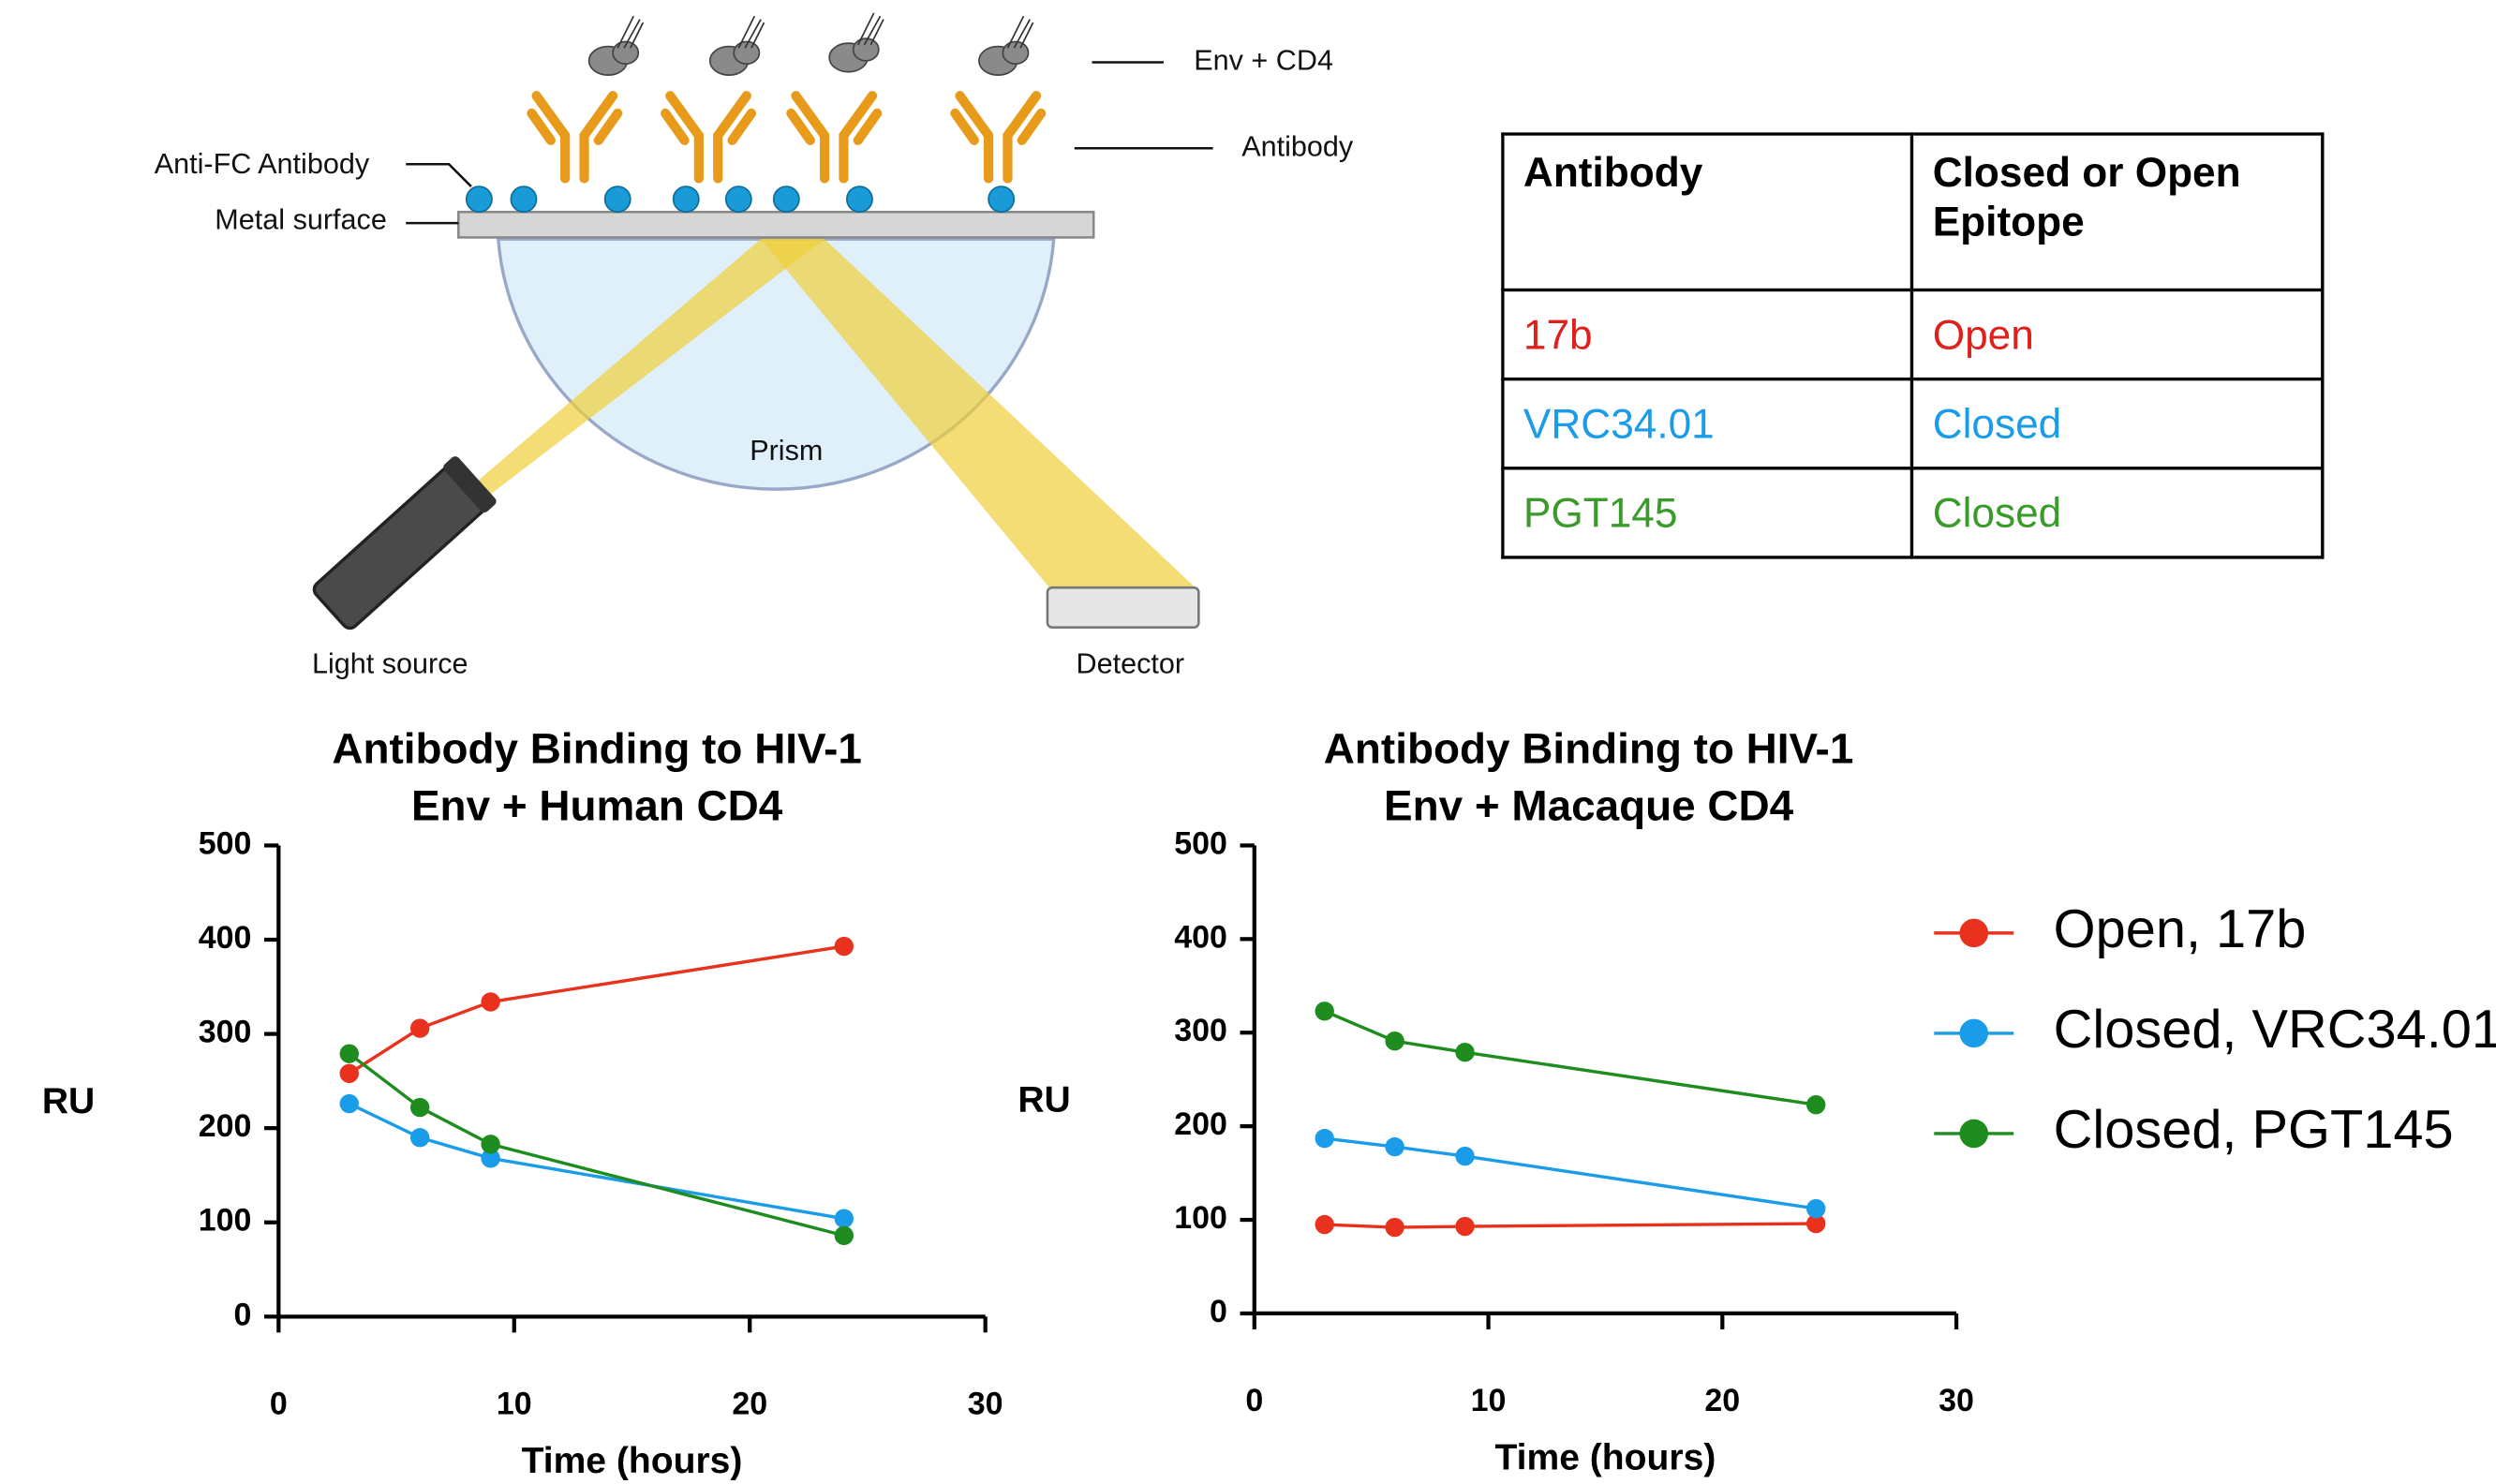 The width and height of the screenshot is (2496, 1484). I want to click on reflected-beam, so click(979, 414).